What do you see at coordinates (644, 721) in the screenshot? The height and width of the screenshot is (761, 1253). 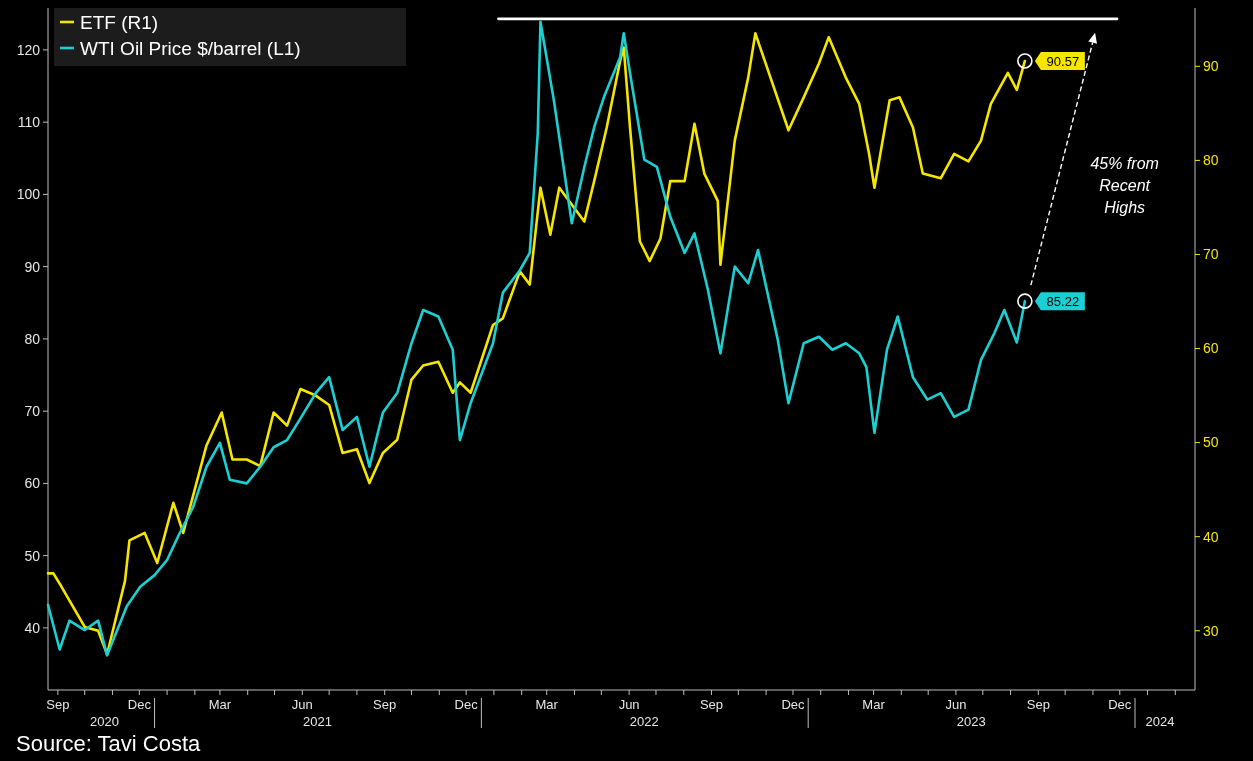 I see `x2-tick-label: 2022` at bounding box center [644, 721].